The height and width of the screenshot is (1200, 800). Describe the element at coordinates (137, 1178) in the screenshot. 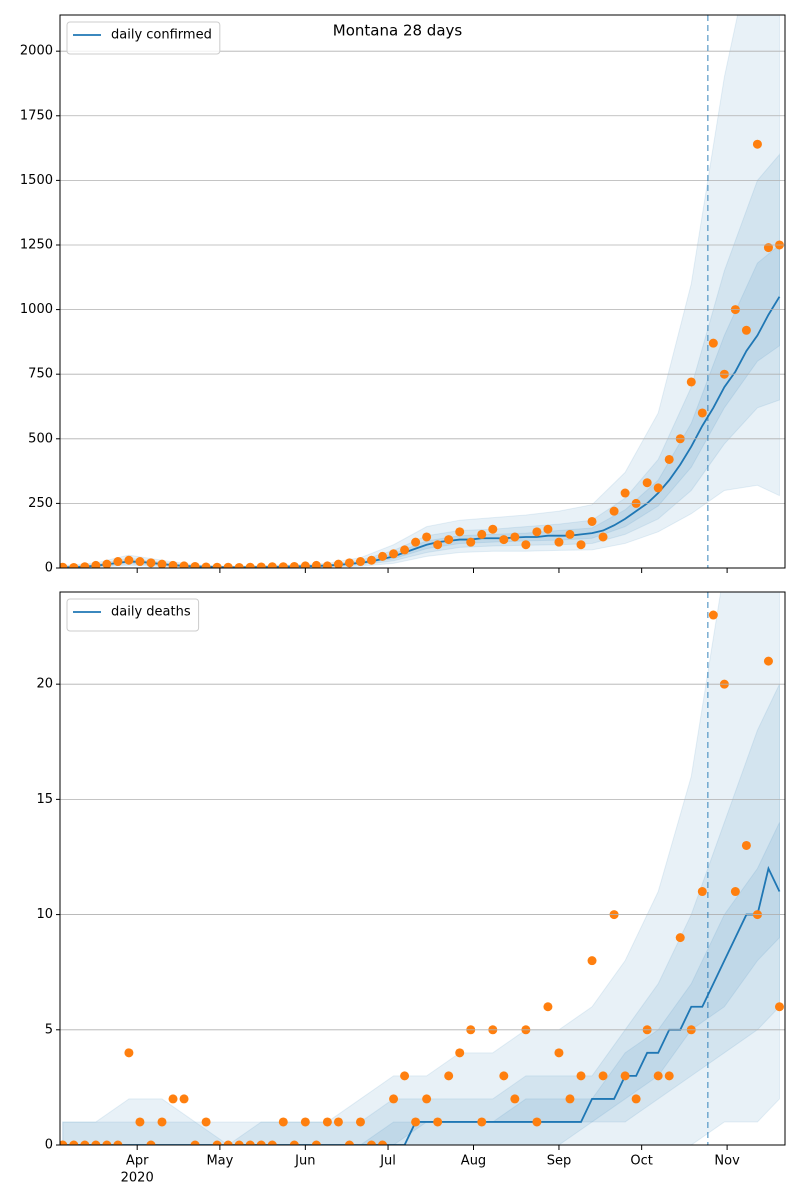

I see `x-year-label: 2020` at that location.